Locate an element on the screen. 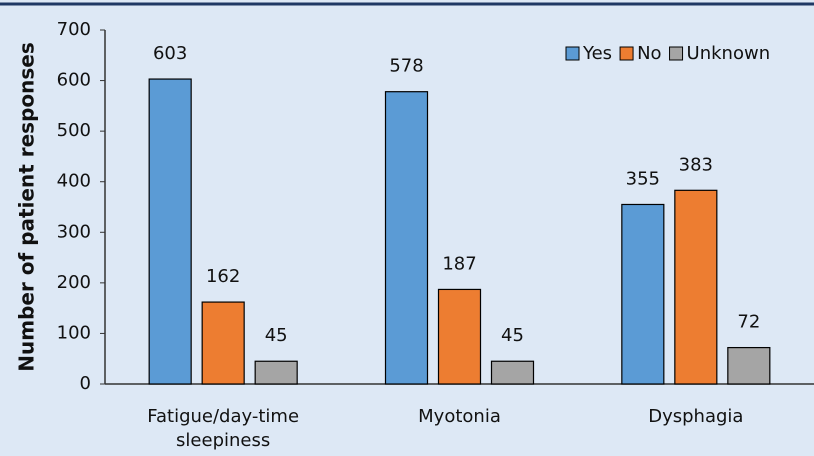  y-axis-title: Number of patient responses is located at coordinates (27, 206).